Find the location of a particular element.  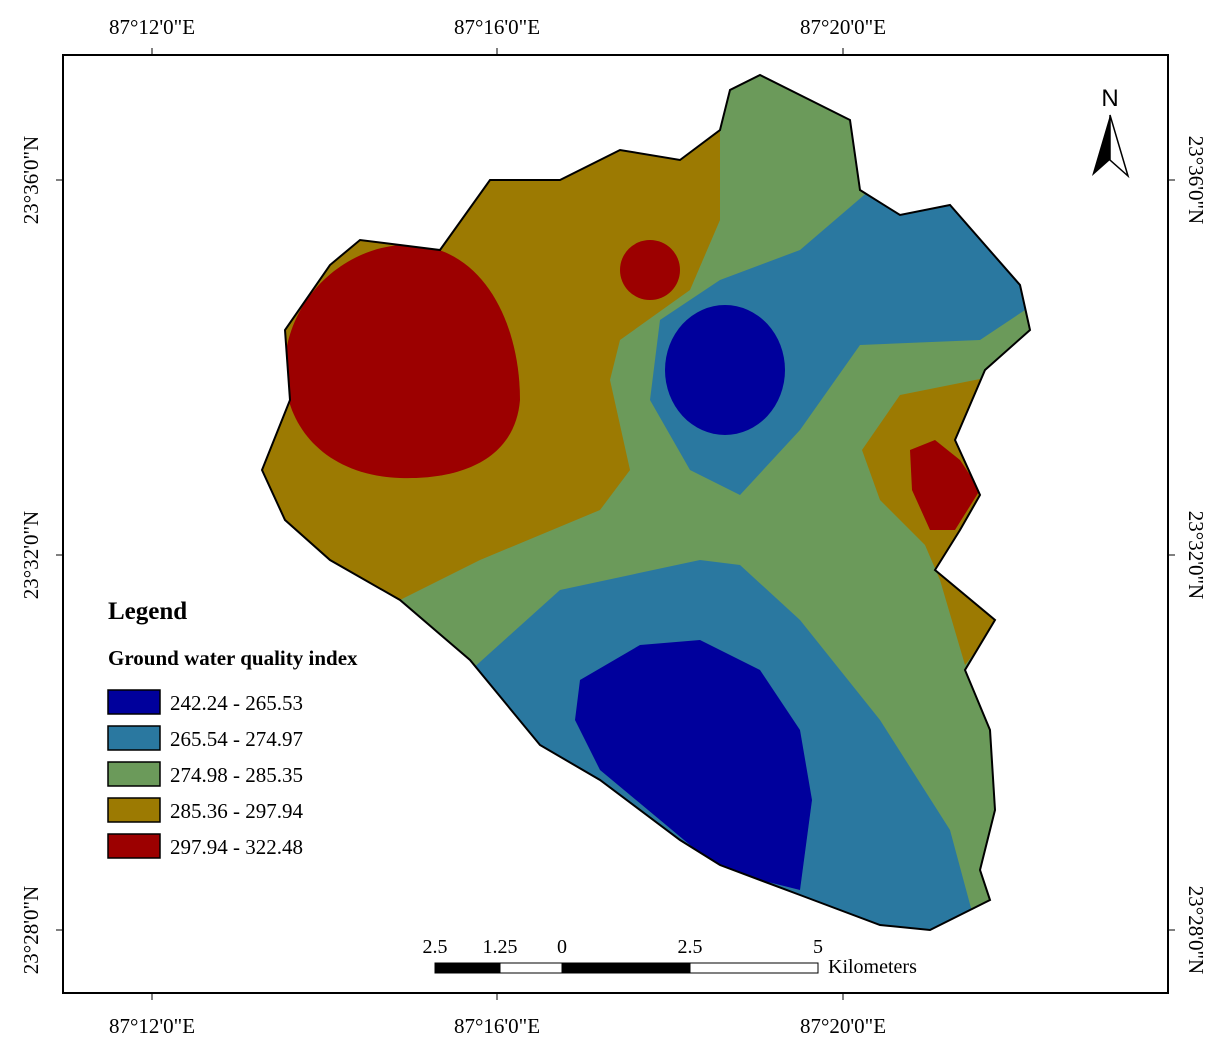

scale-label: 0 is located at coordinates (562, 947).